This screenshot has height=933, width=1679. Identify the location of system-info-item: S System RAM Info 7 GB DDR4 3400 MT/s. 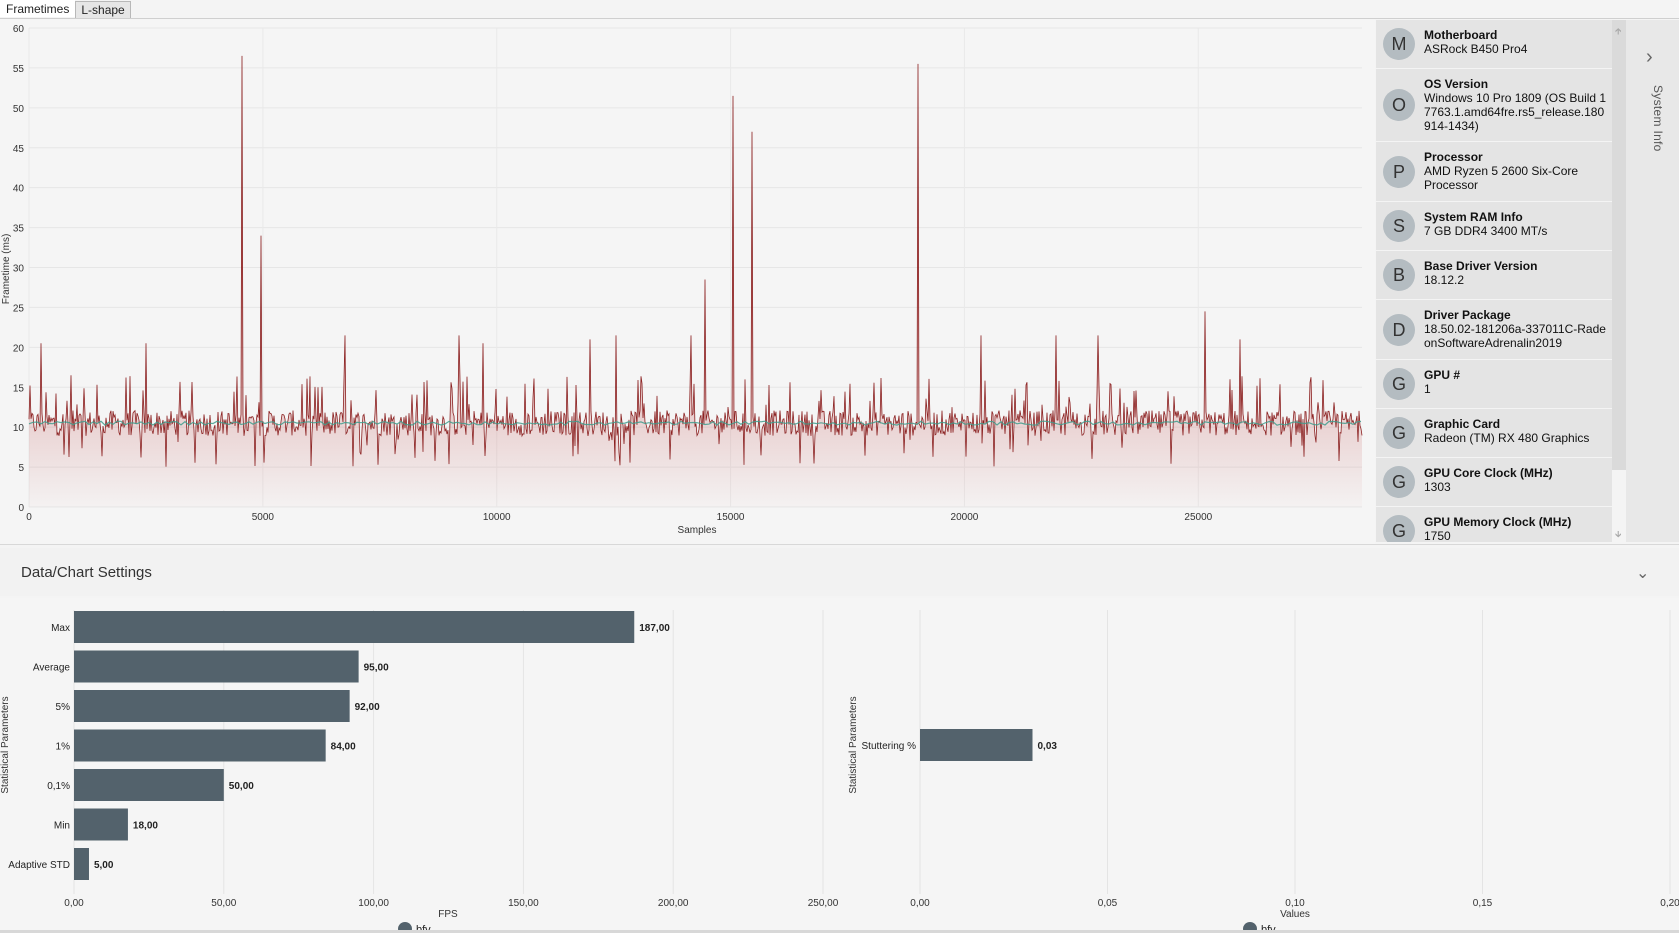
(1494, 226).